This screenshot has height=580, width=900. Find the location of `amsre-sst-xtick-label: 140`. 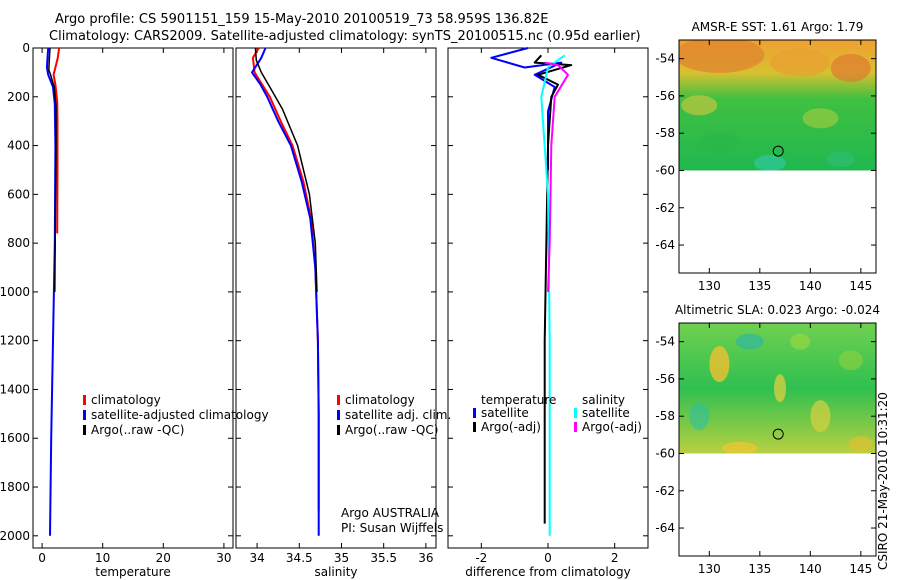

amsre-sst-xtick-label: 140 is located at coordinates (810, 286).